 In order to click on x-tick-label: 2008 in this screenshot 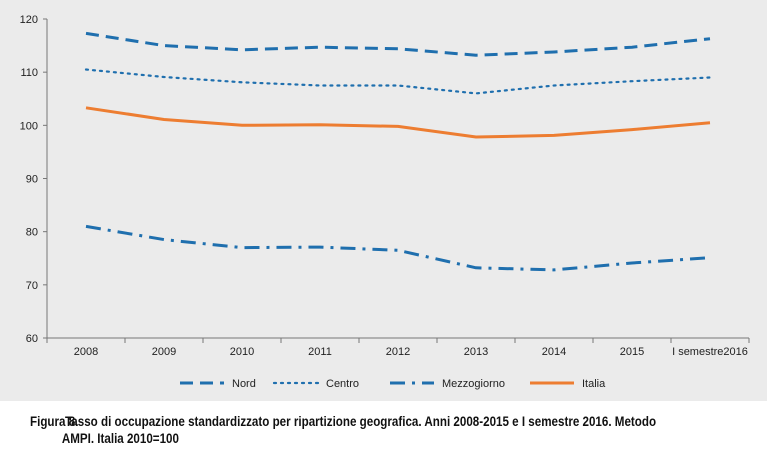, I will do `click(86, 352)`.